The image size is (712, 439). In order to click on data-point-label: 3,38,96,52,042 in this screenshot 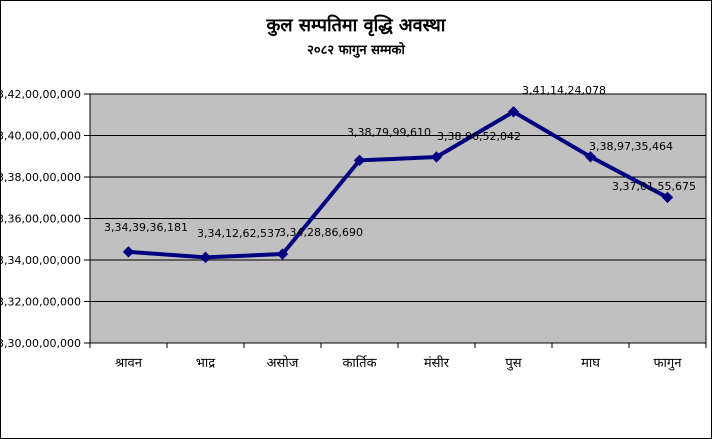, I will do `click(479, 136)`.